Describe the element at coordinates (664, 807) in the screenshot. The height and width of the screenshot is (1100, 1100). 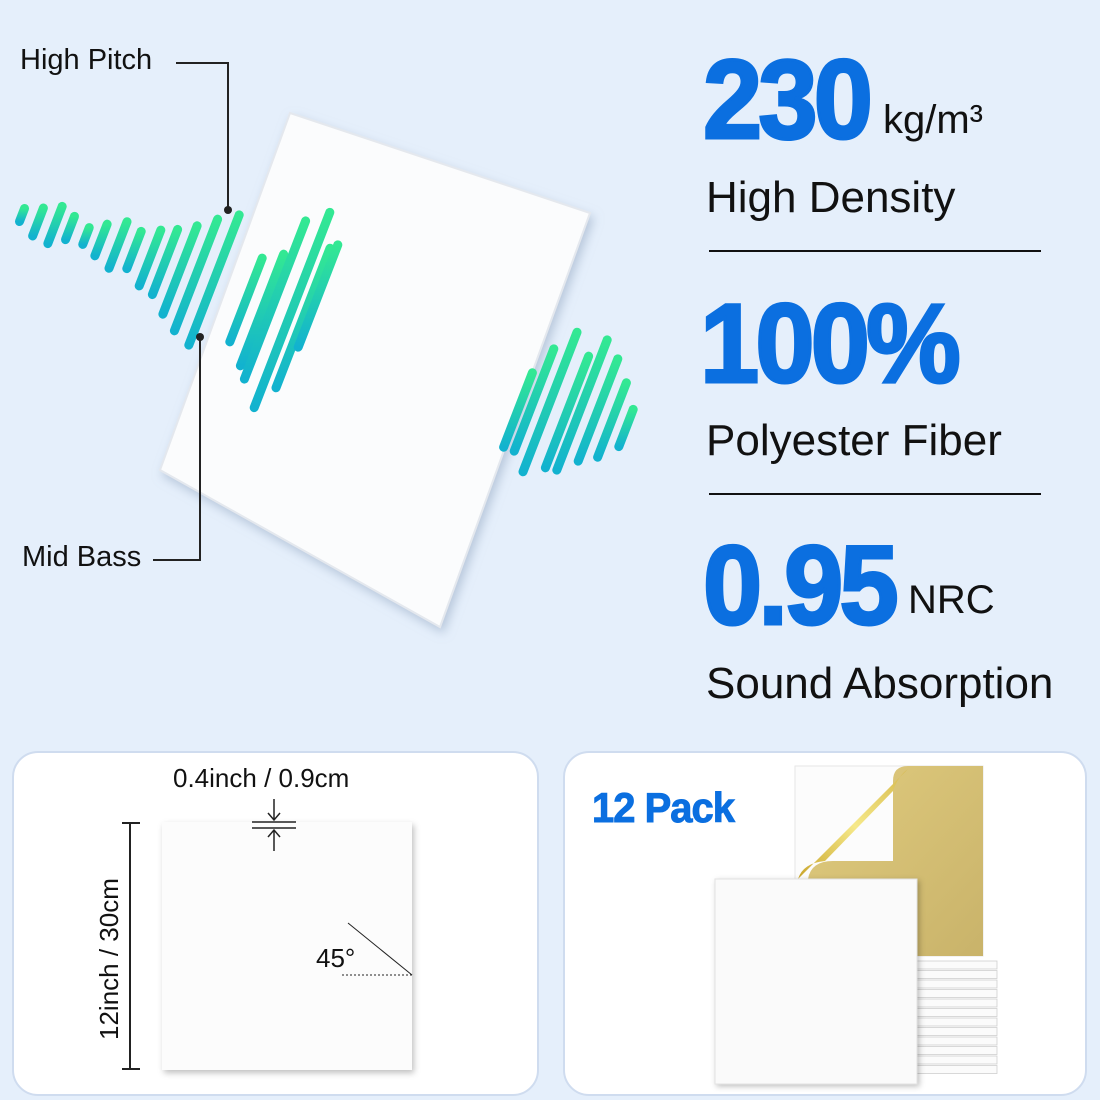
I see `pack-label: 12 Pack` at that location.